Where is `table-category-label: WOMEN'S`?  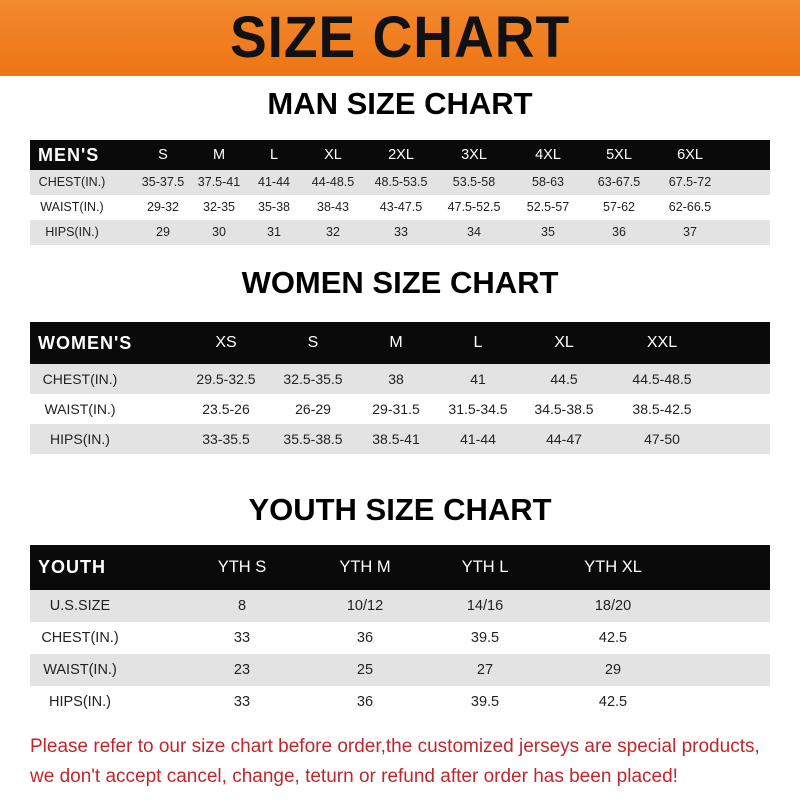 table-category-label: WOMEN'S is located at coordinates (85, 343).